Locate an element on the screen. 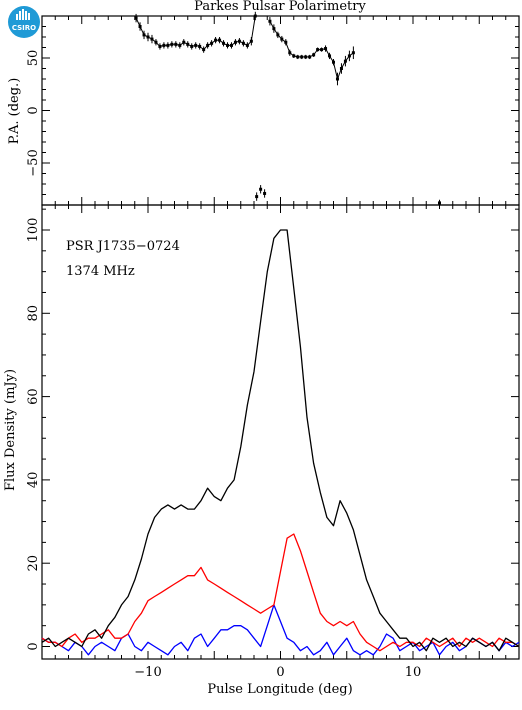 The image size is (522, 710). bottom-y-axis-label: Flux Density (mJy) is located at coordinates (10, 430).